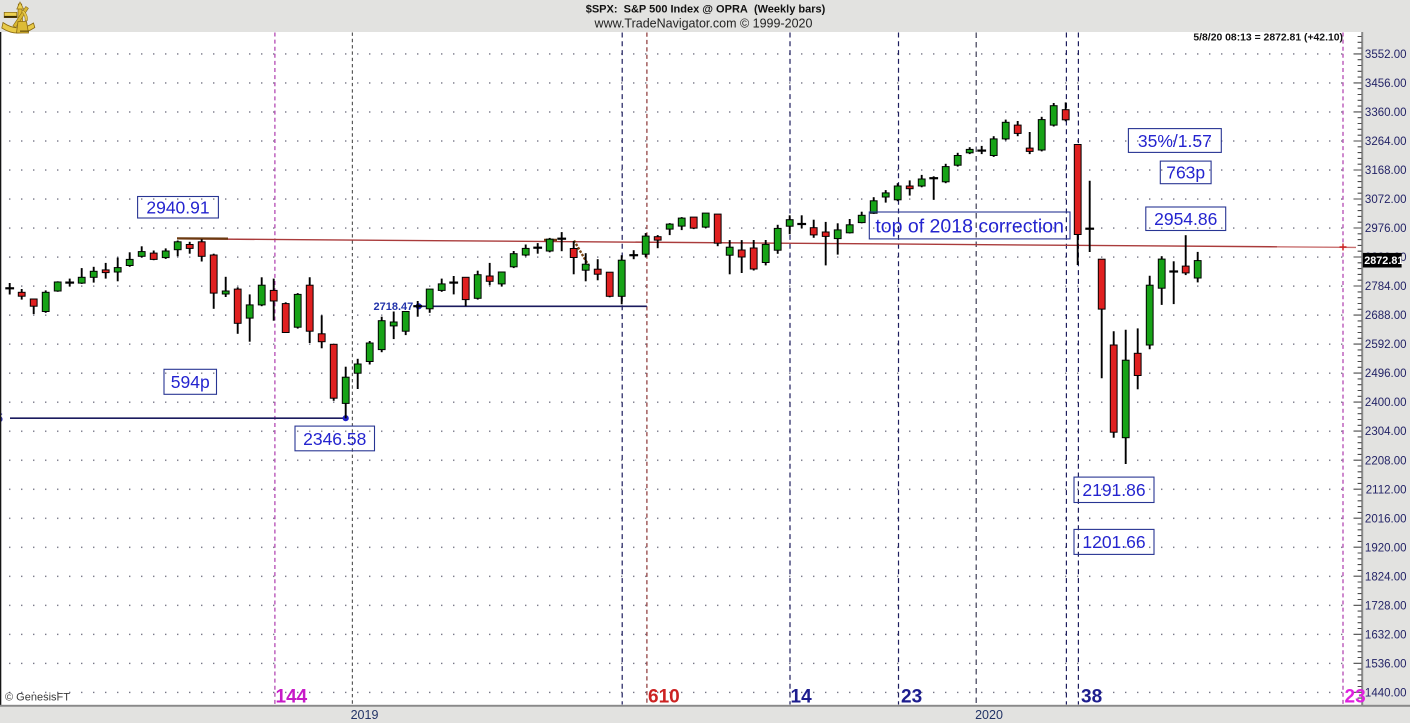 This screenshot has height=723, width=1410. I want to click on svg-text: 2688.00, so click(1386, 316).